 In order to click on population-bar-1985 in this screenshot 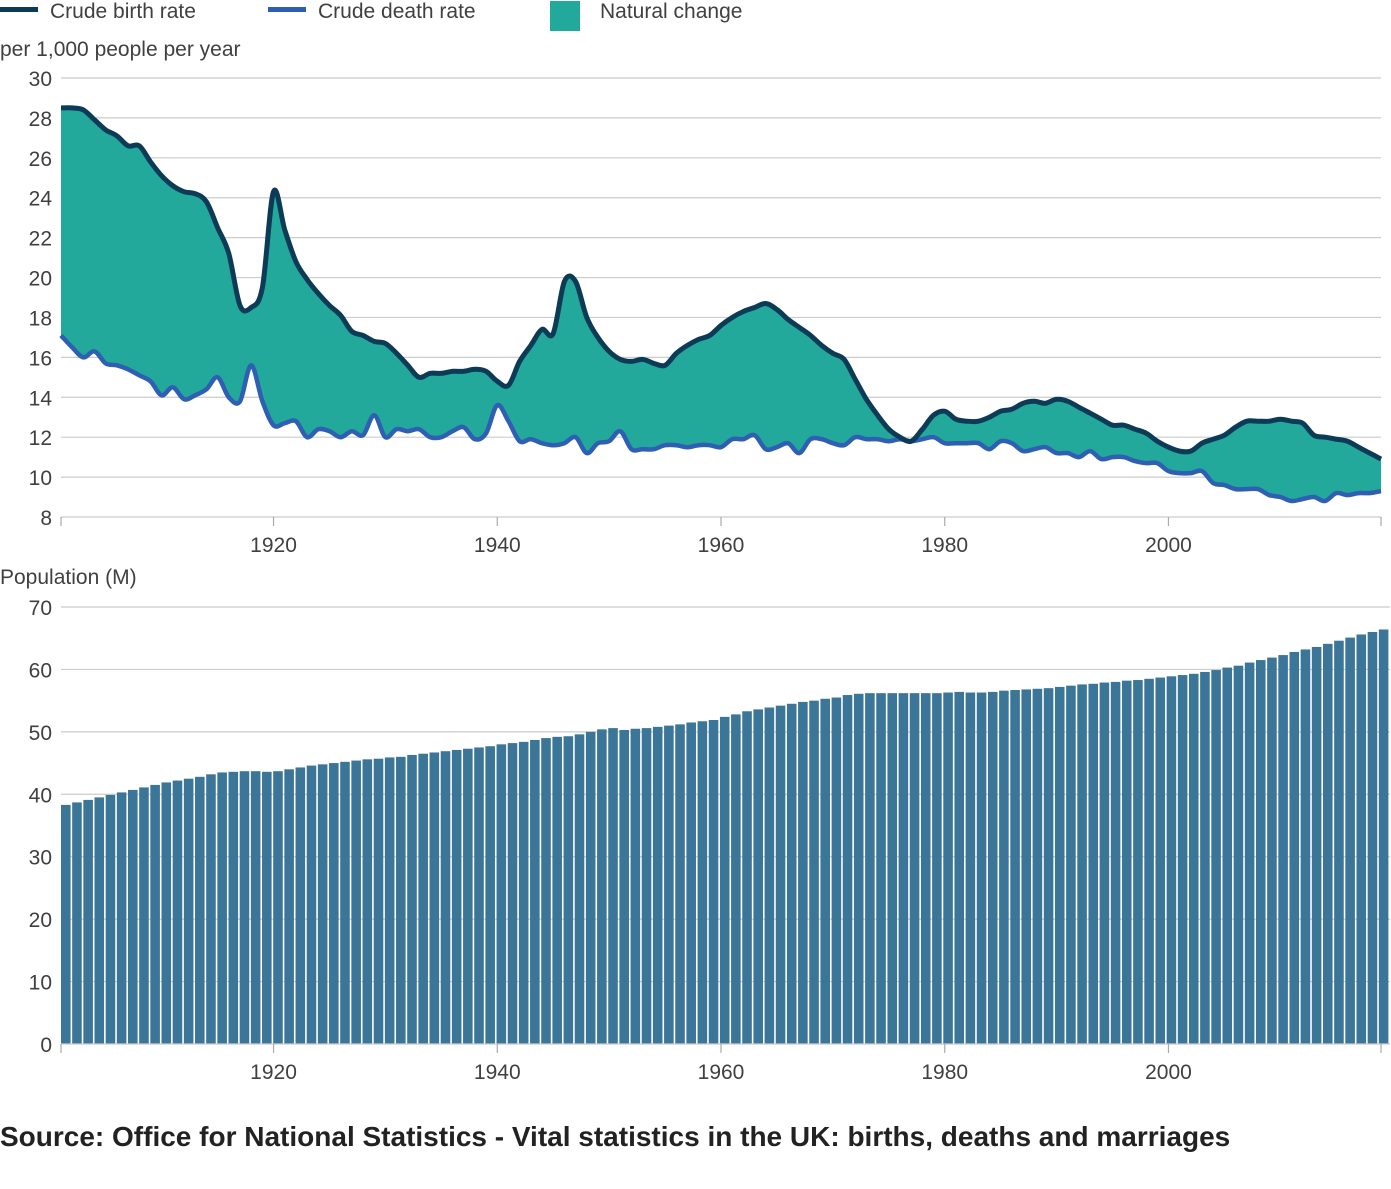, I will do `click(1004, 867)`.